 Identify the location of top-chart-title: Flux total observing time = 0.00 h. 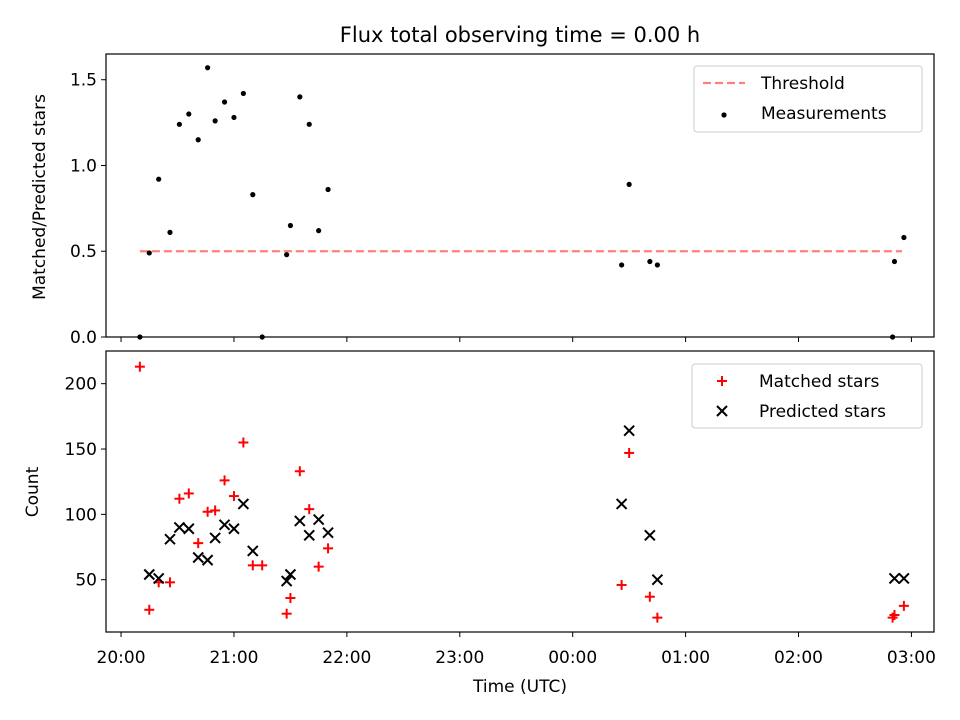
(520, 35).